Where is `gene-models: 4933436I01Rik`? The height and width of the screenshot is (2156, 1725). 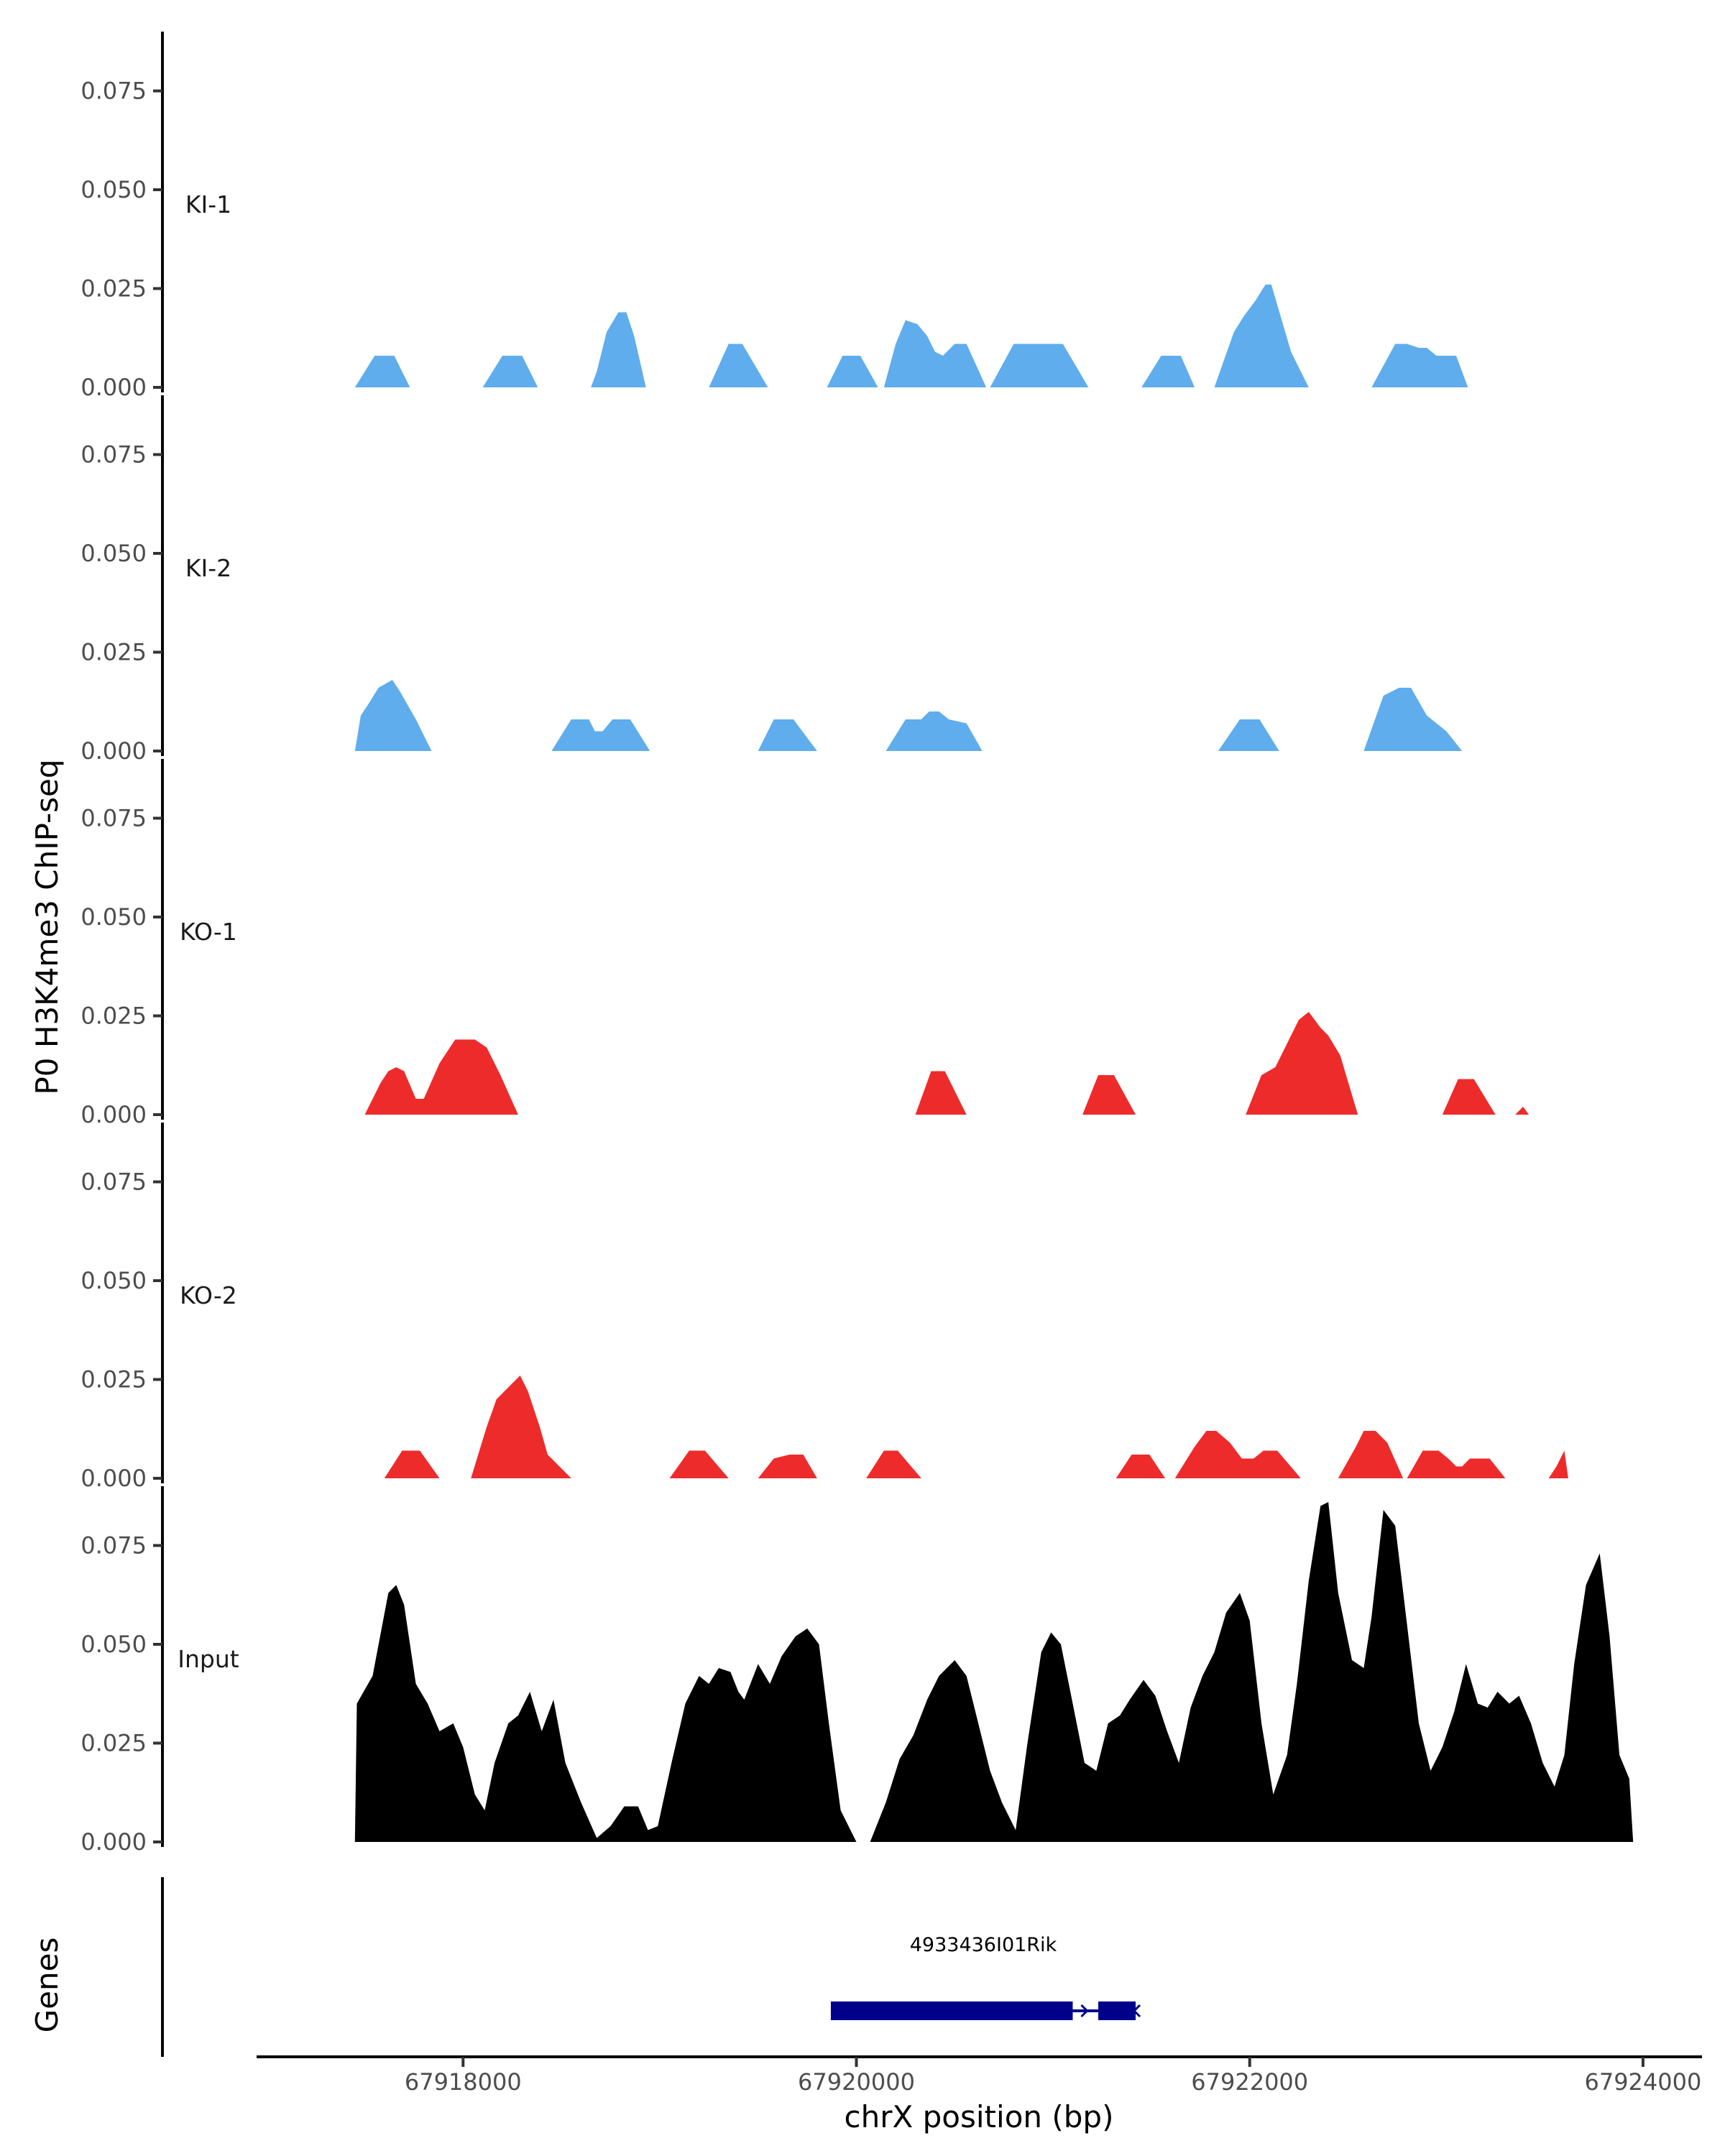
gene-models: 4933436I01Rik is located at coordinates (985, 1977).